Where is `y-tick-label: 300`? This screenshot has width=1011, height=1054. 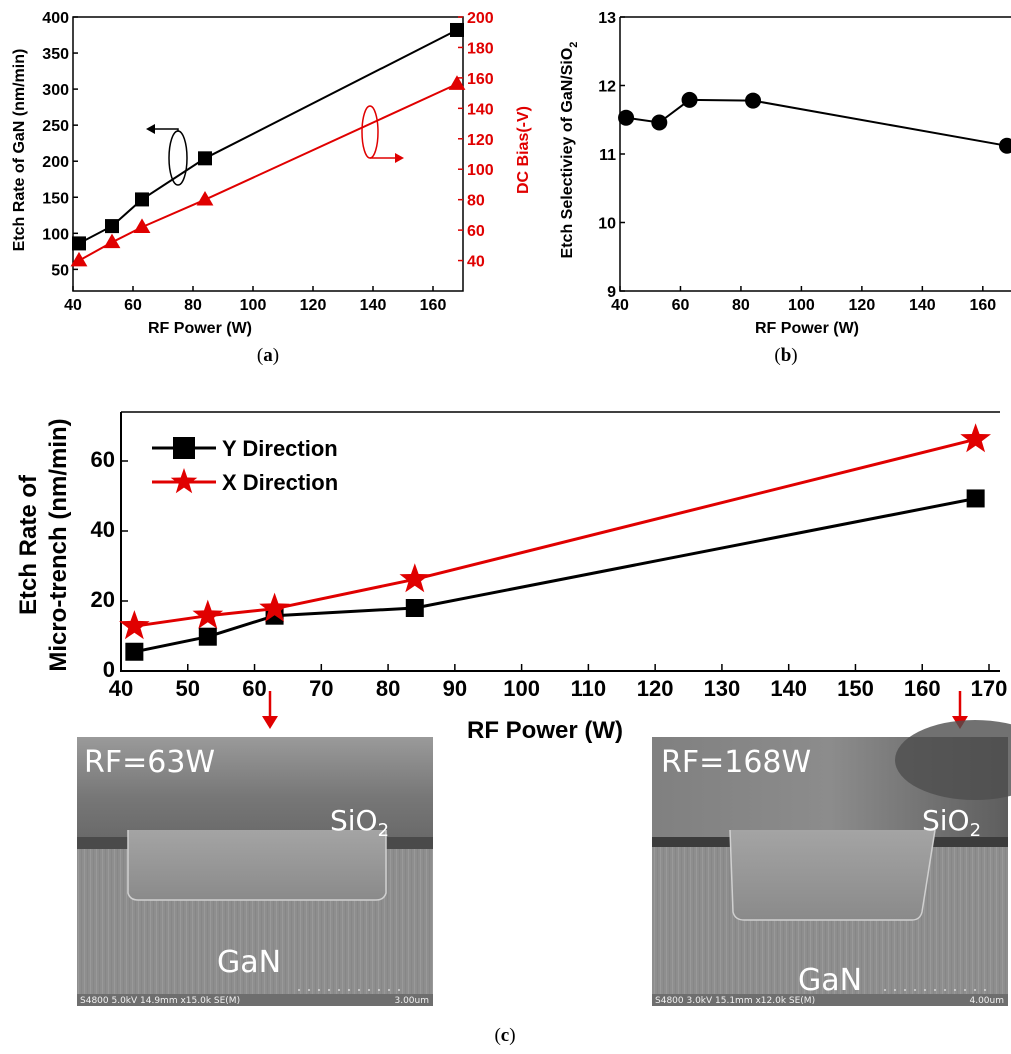
y-tick-label: 300 is located at coordinates (55, 90).